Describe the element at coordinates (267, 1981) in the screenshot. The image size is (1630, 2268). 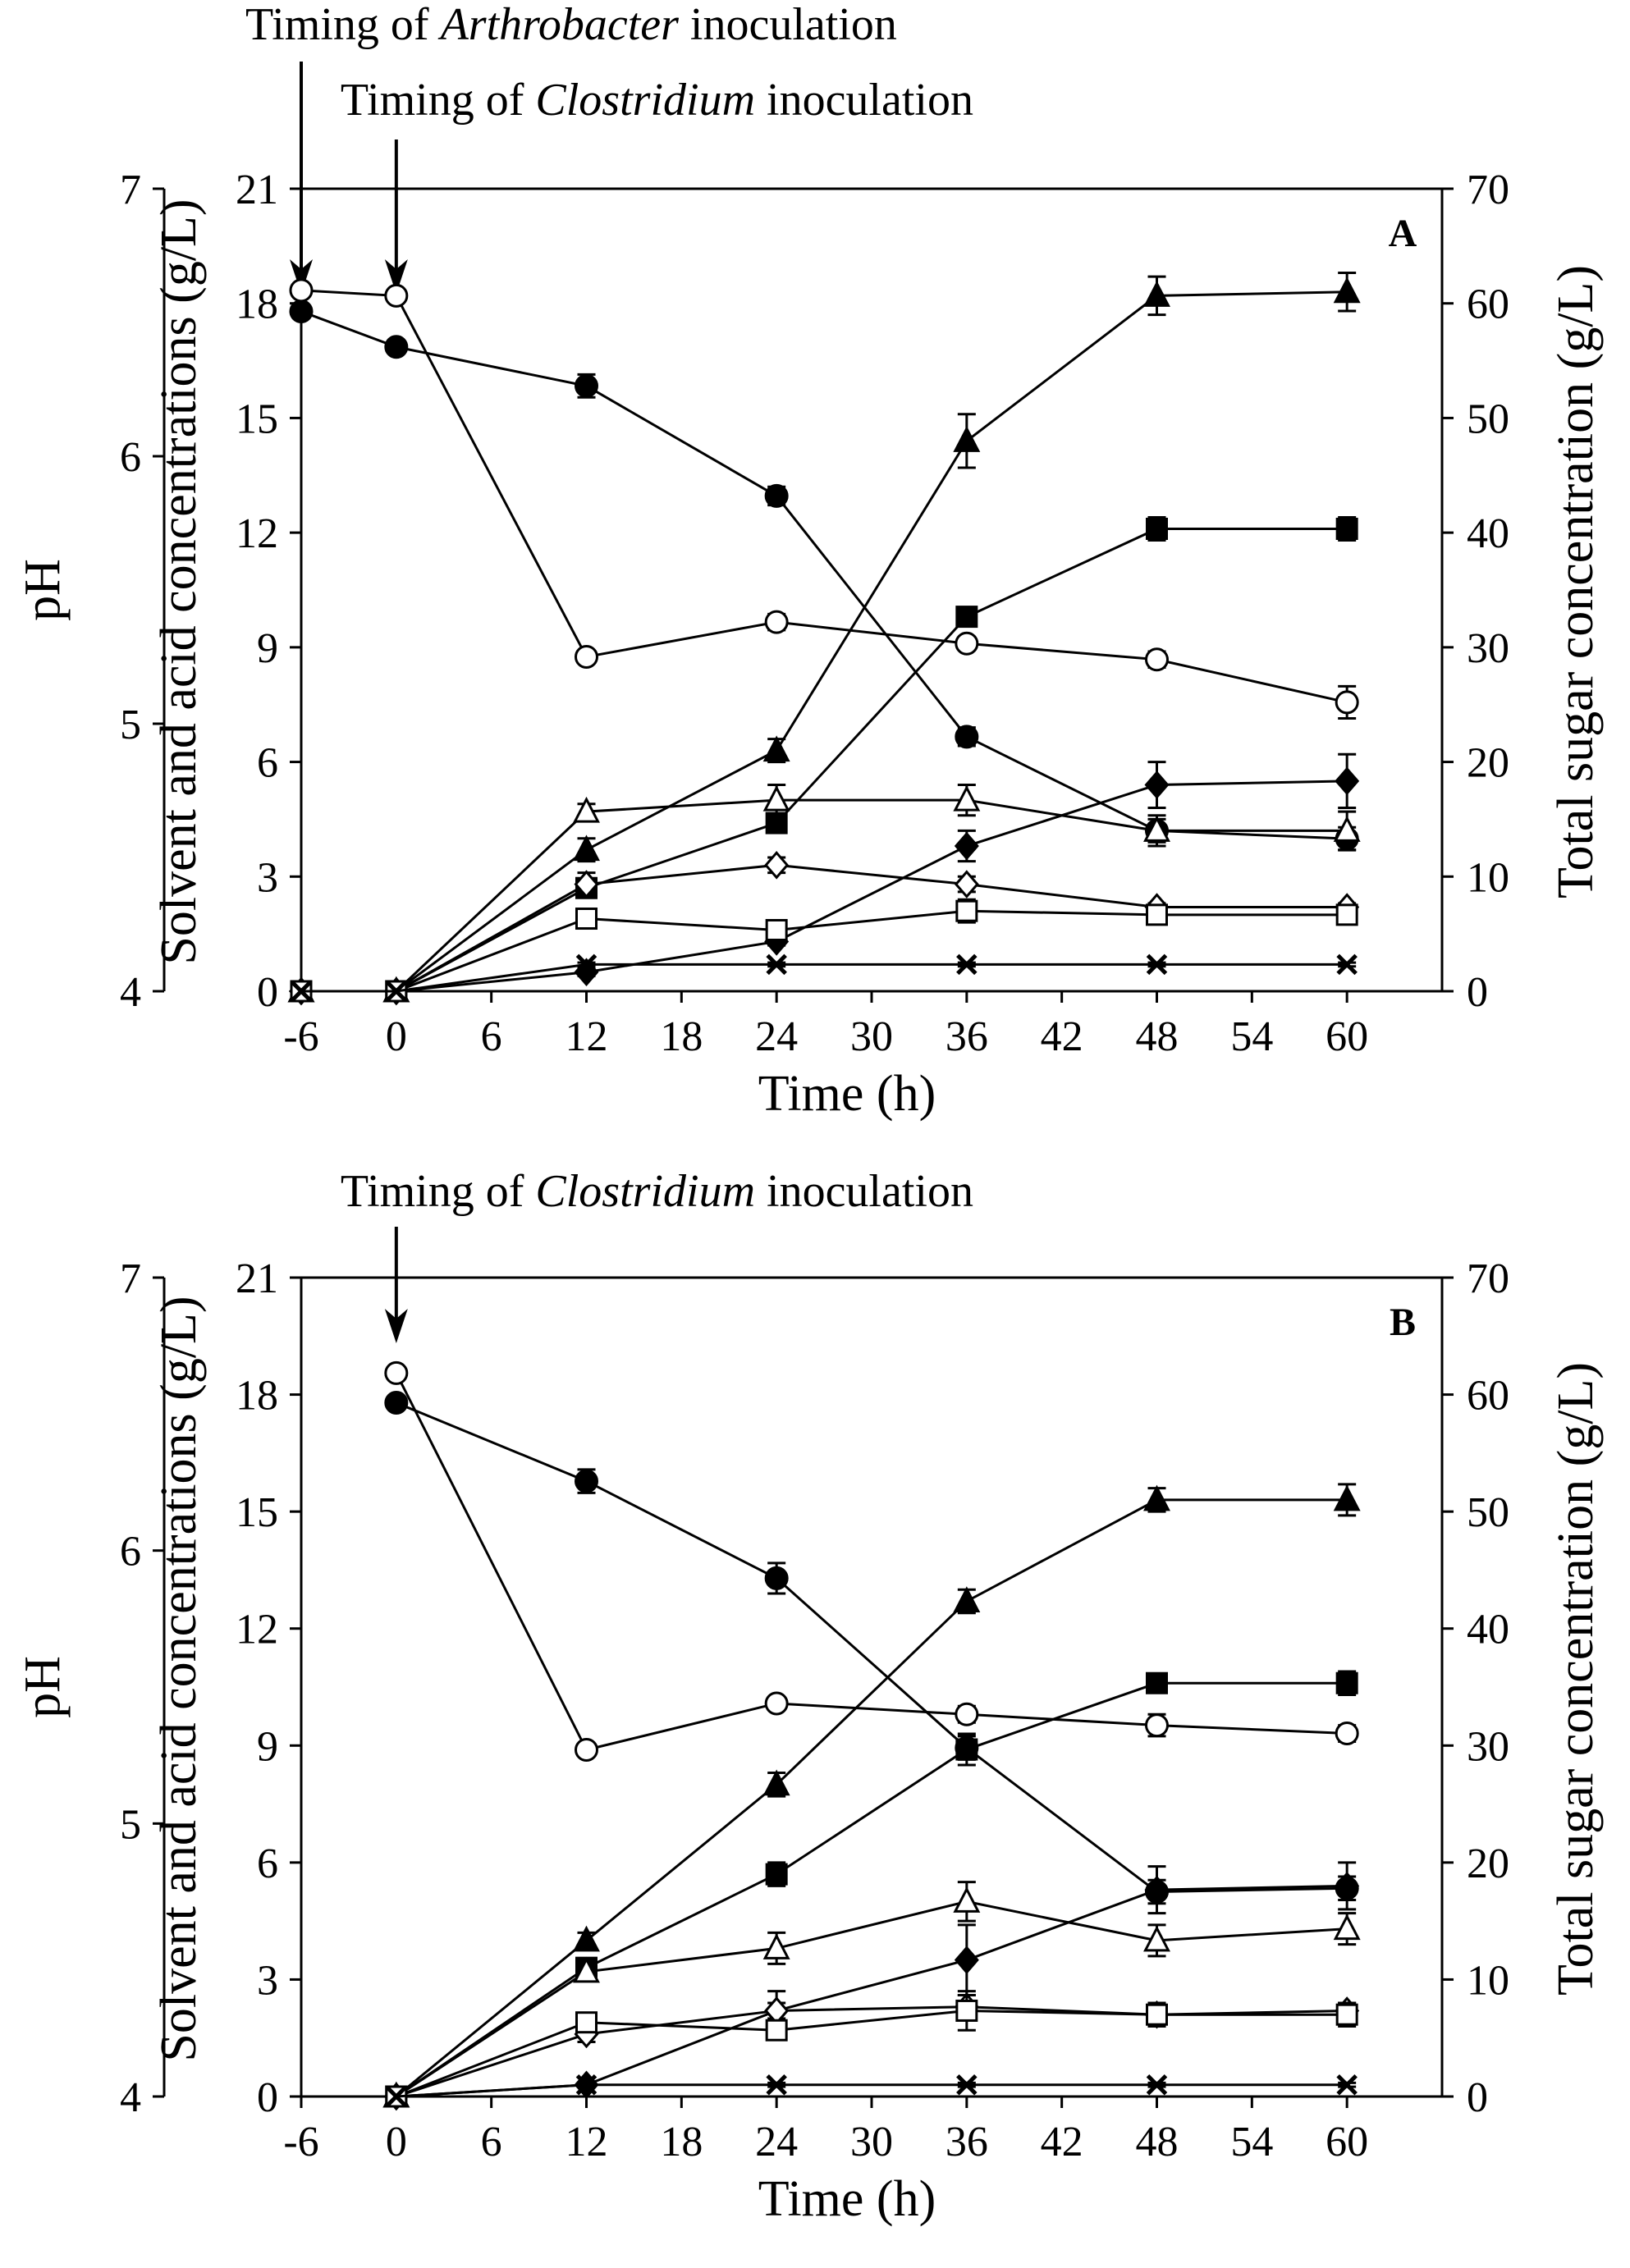
I see `conc-tick-label: 3` at that location.